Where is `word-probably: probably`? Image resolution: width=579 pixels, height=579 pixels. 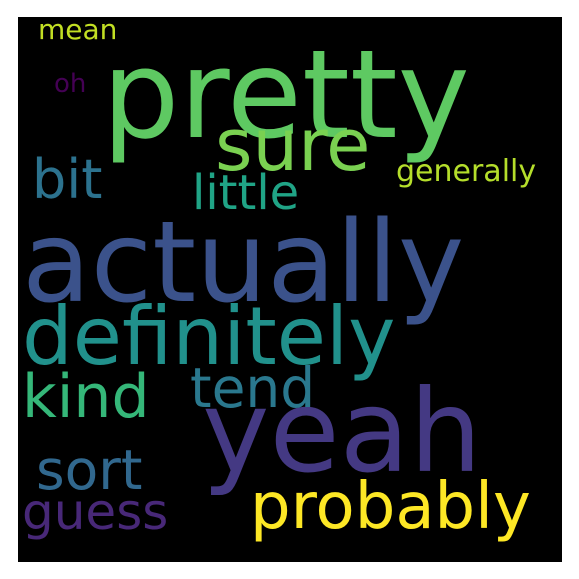
word-probably: probably is located at coordinates (390, 507).